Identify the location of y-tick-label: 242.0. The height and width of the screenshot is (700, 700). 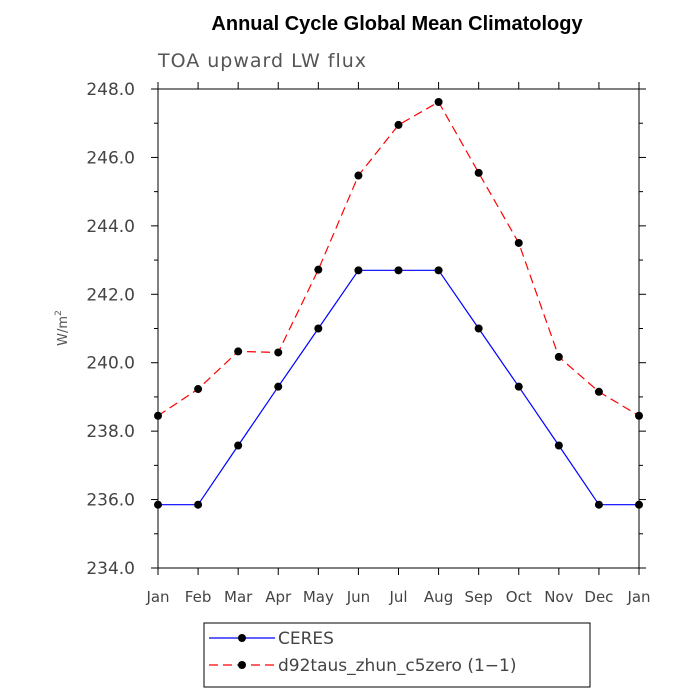
(110, 295).